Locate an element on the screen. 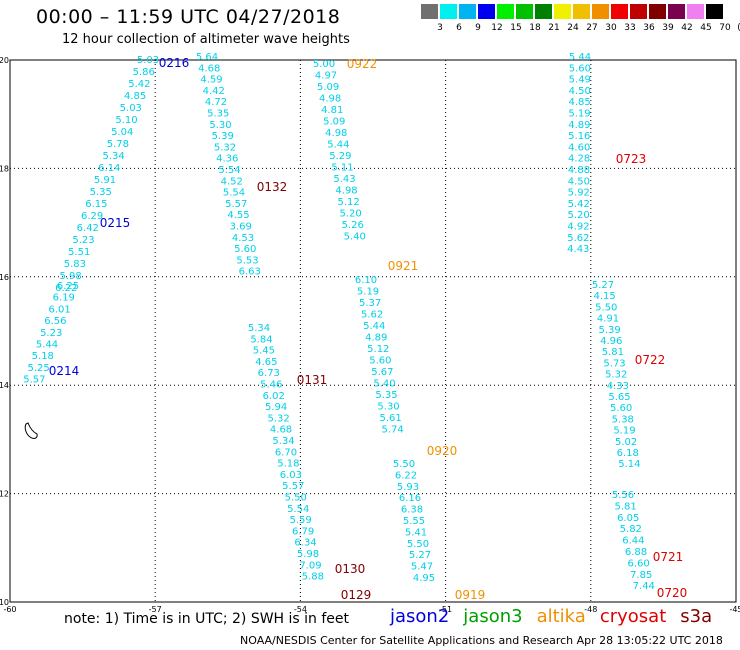  wave-height-value: 5.19 is located at coordinates (624, 431).